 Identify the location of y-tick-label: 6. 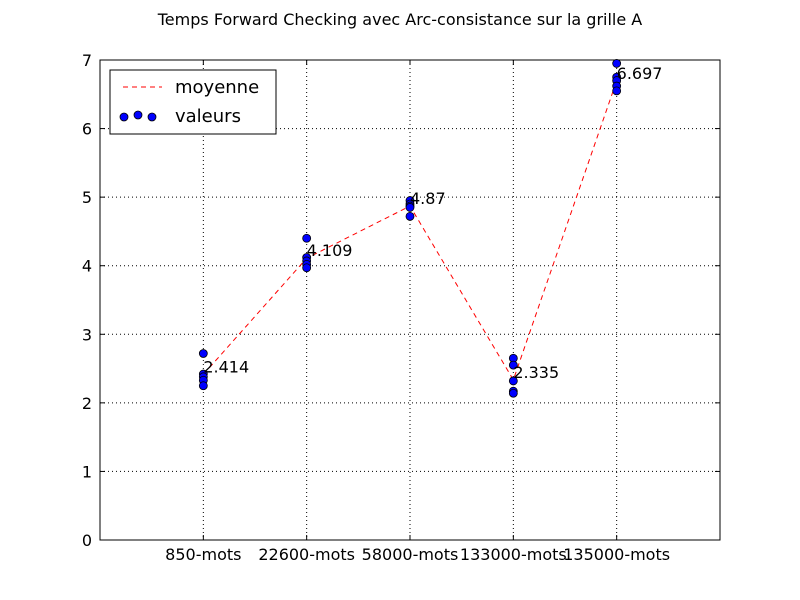
(87, 129).